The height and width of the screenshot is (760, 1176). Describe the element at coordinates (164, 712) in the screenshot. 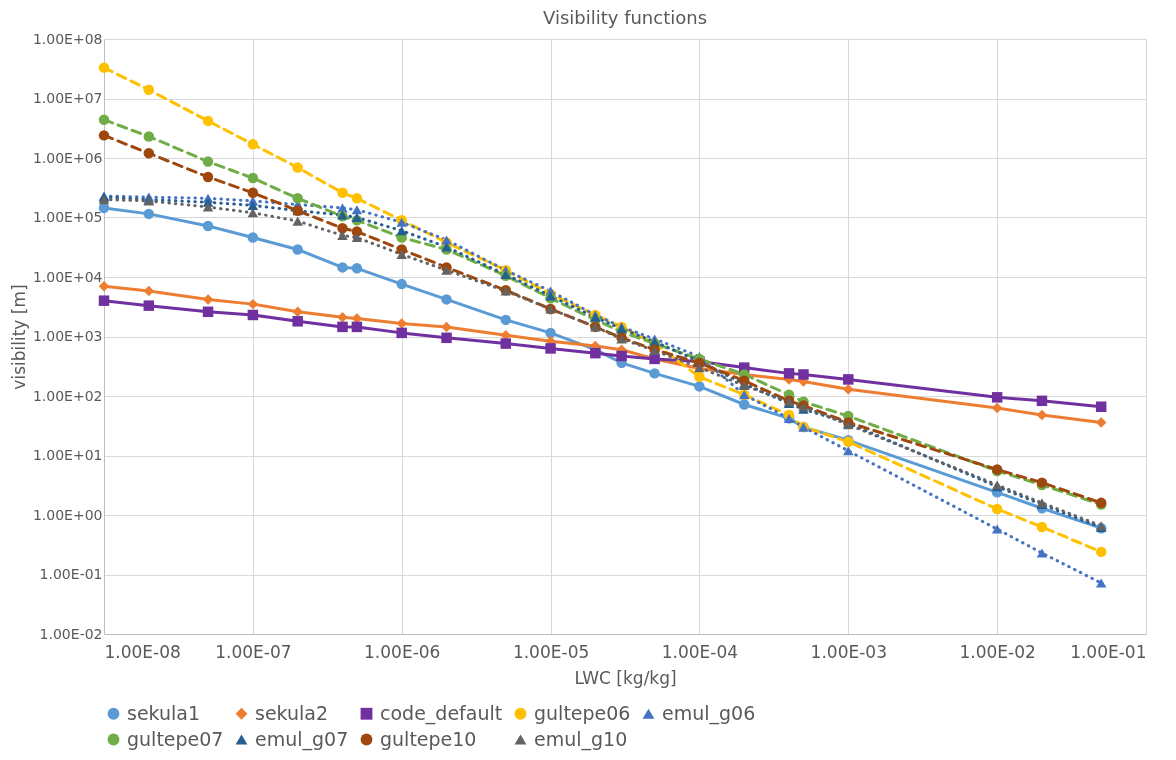

I see `legend-label: sekula1` at that location.